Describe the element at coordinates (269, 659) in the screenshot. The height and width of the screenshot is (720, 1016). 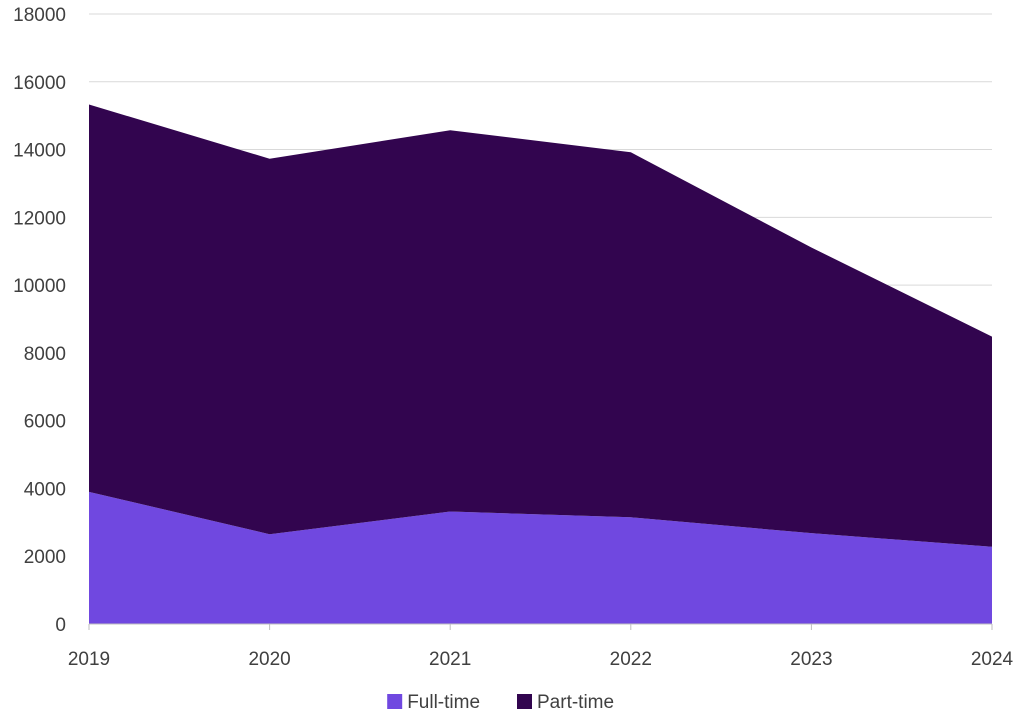
I see `x-tick-label-2020: 2020` at that location.